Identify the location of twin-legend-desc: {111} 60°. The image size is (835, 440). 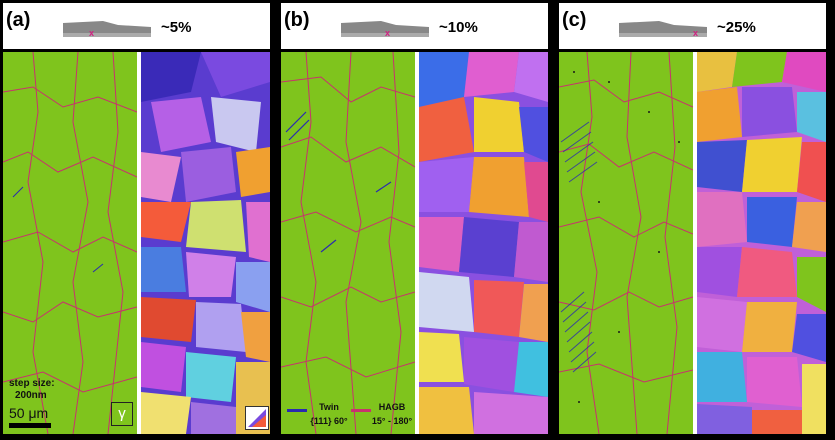
(329, 421).